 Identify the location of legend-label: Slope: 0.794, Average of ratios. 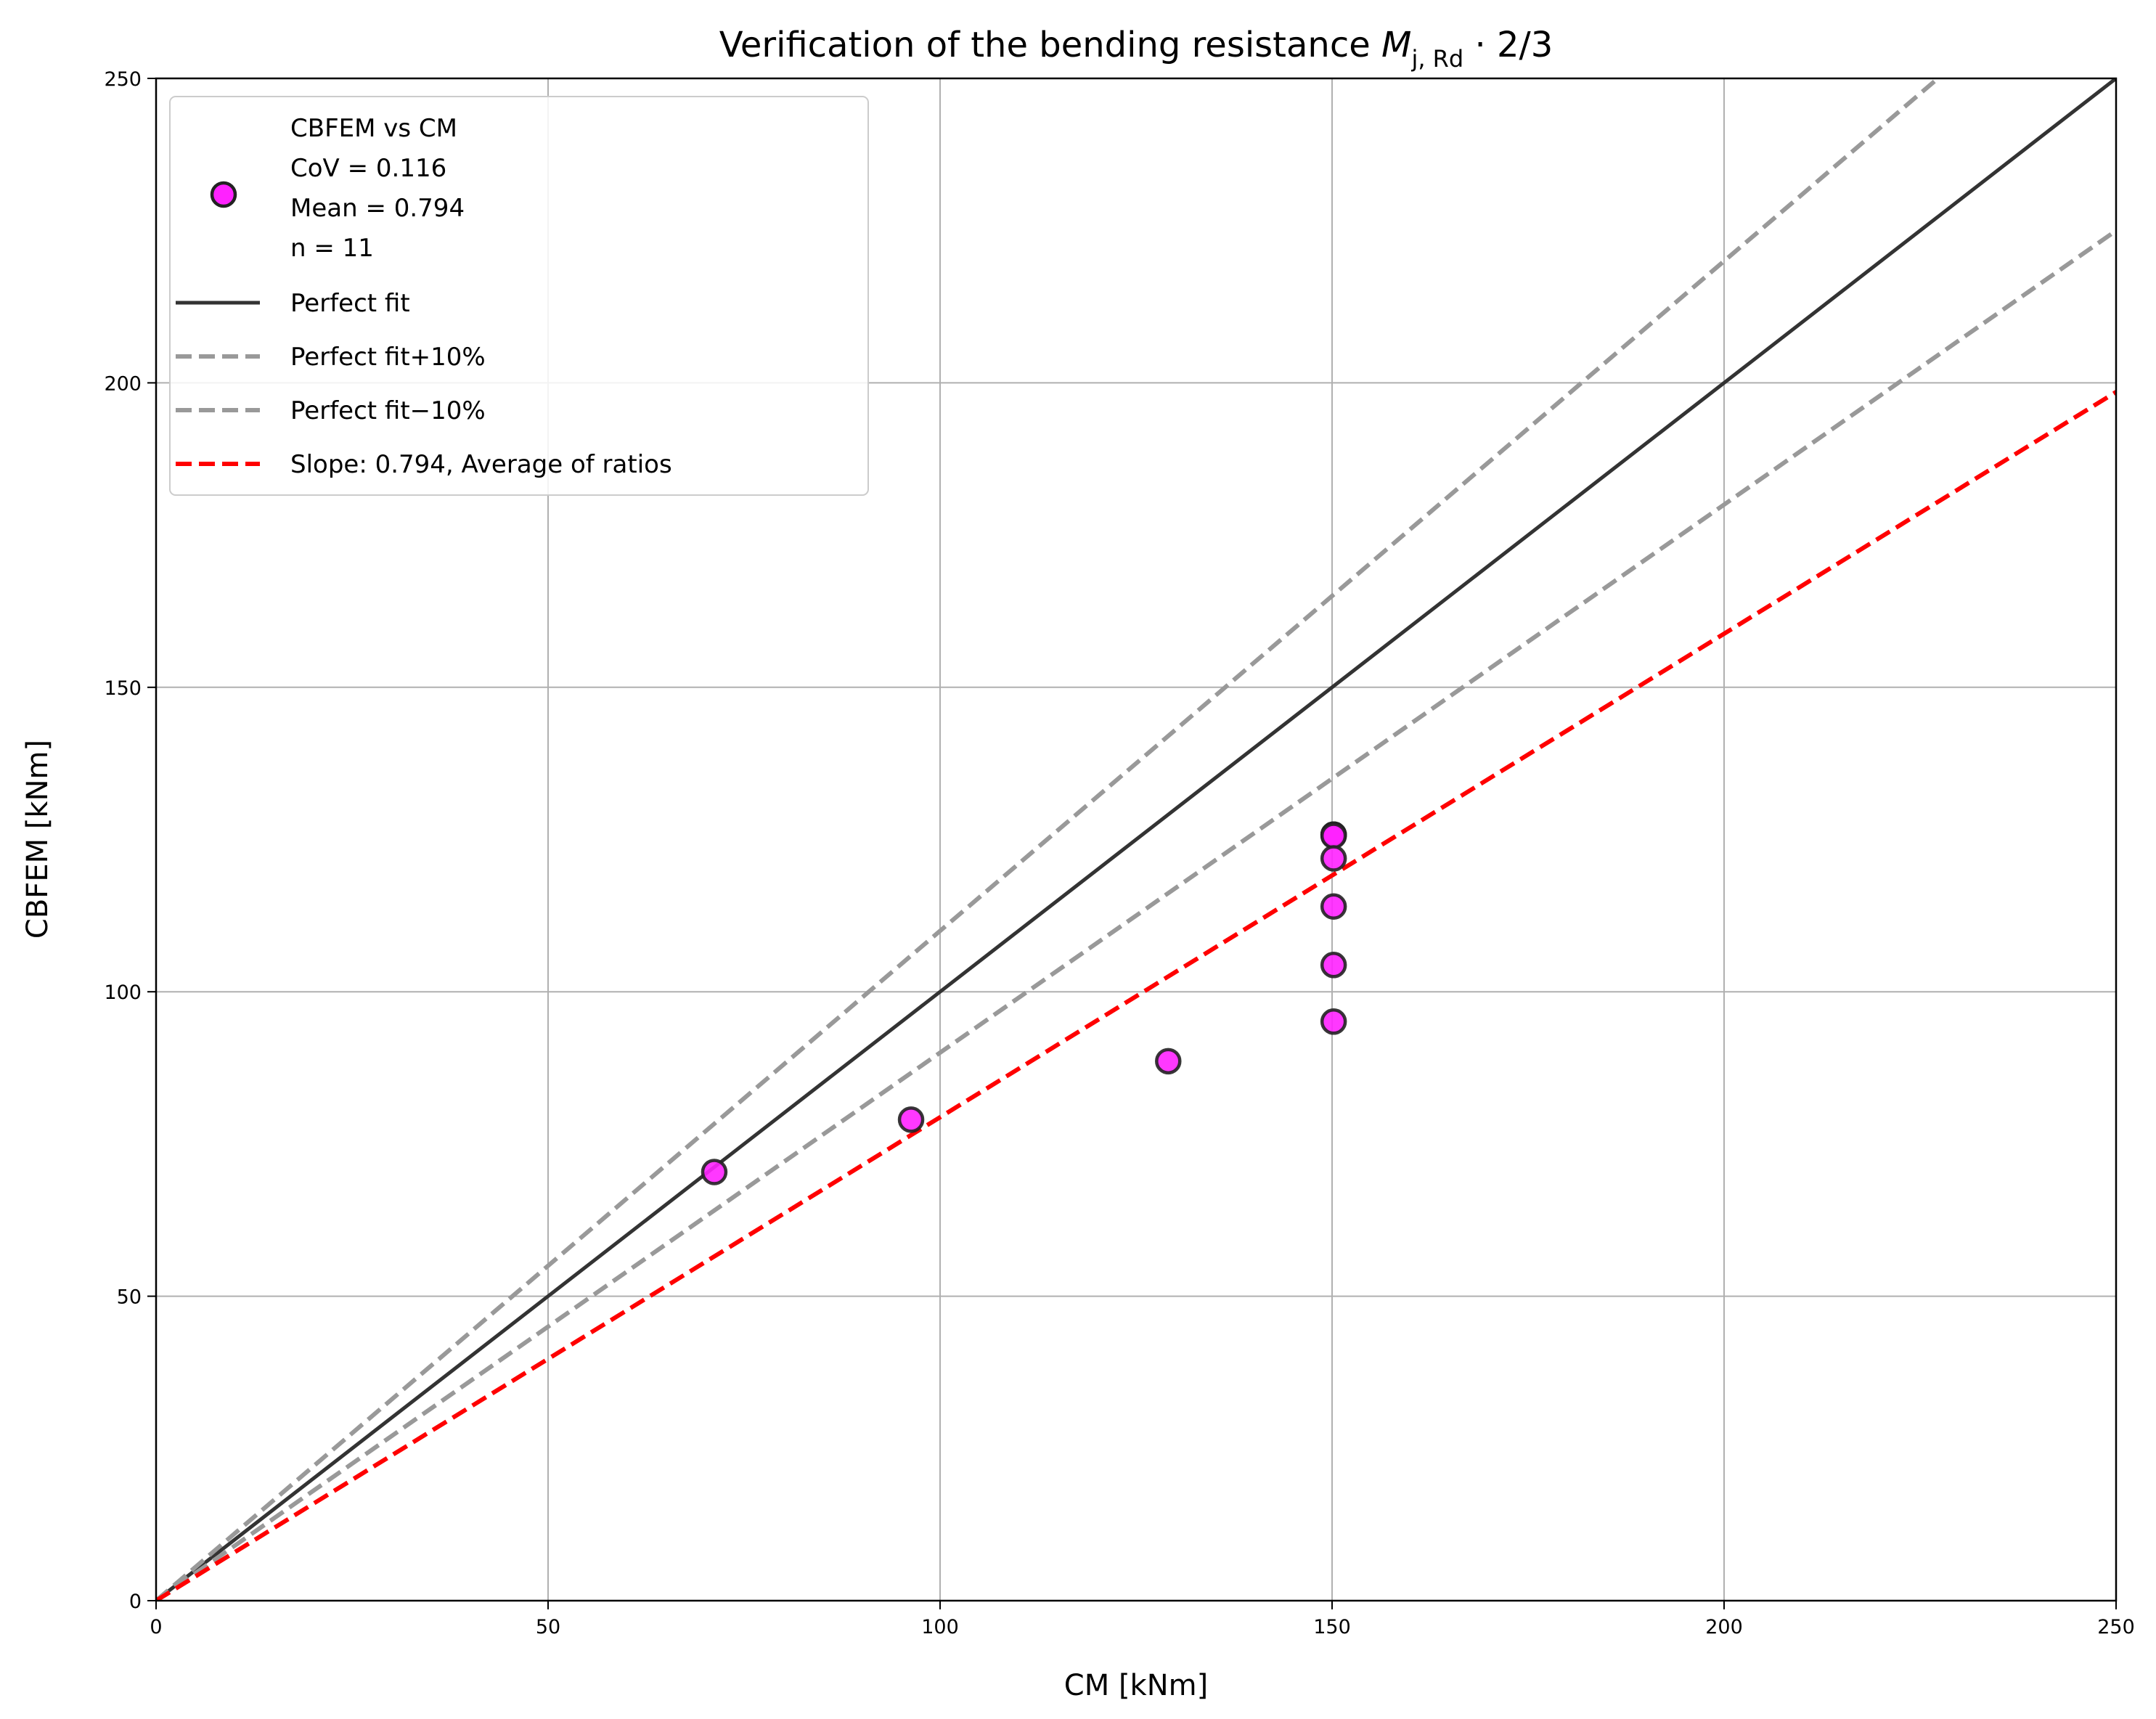
(481, 464).